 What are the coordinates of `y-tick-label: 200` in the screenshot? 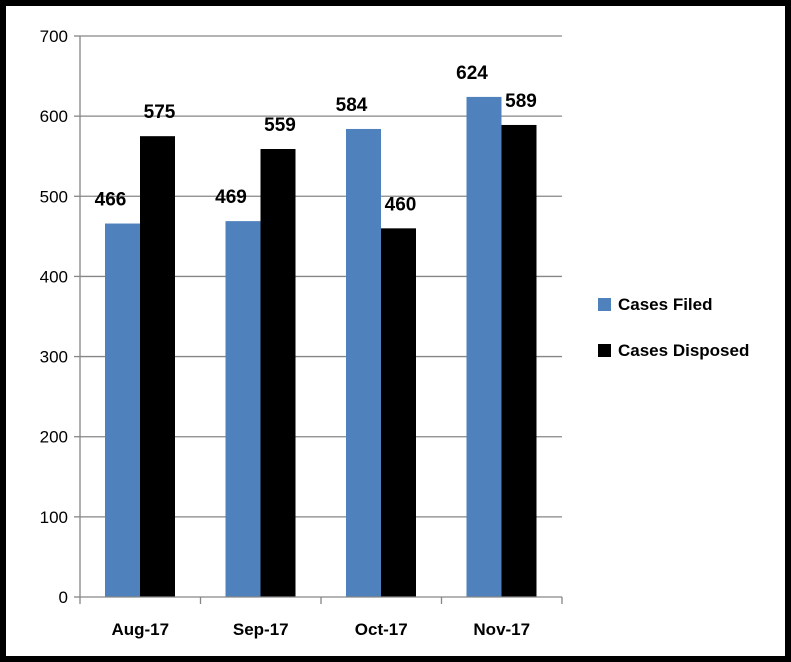 It's located at (54, 437).